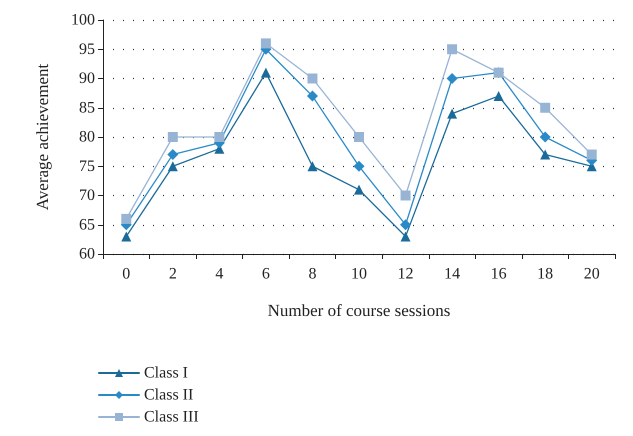  Describe the element at coordinates (87, 254) in the screenshot. I see `y-tick-label: 60` at that location.